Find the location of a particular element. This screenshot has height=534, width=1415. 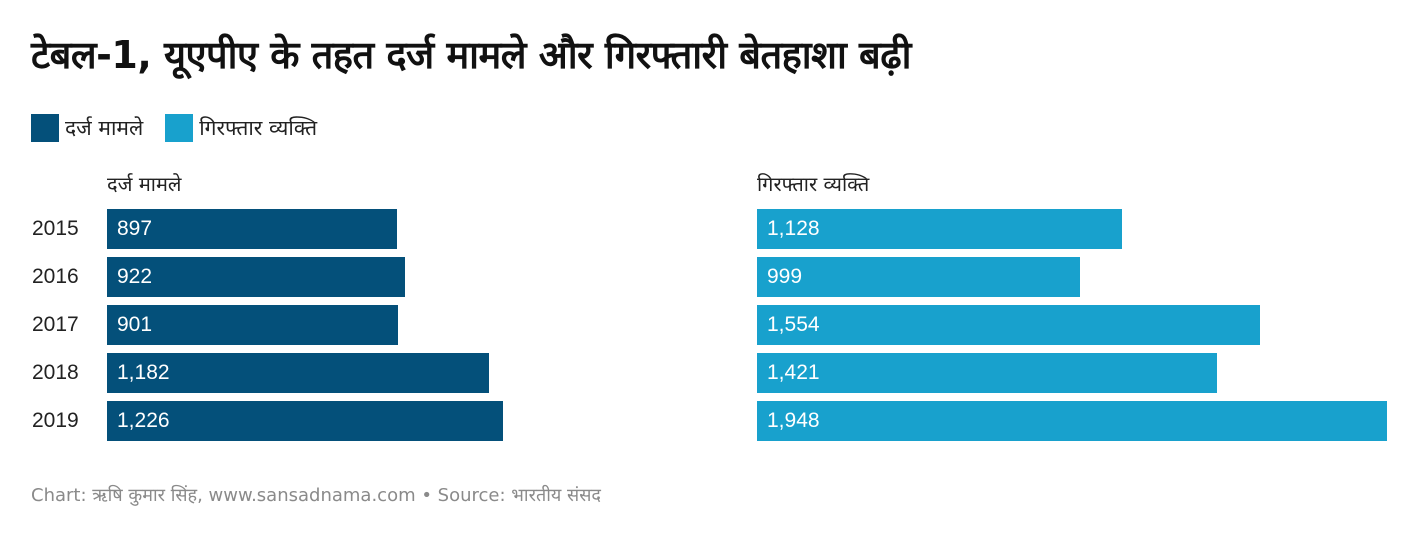

value-label-cases-2018: 1,182 is located at coordinates (143, 372).